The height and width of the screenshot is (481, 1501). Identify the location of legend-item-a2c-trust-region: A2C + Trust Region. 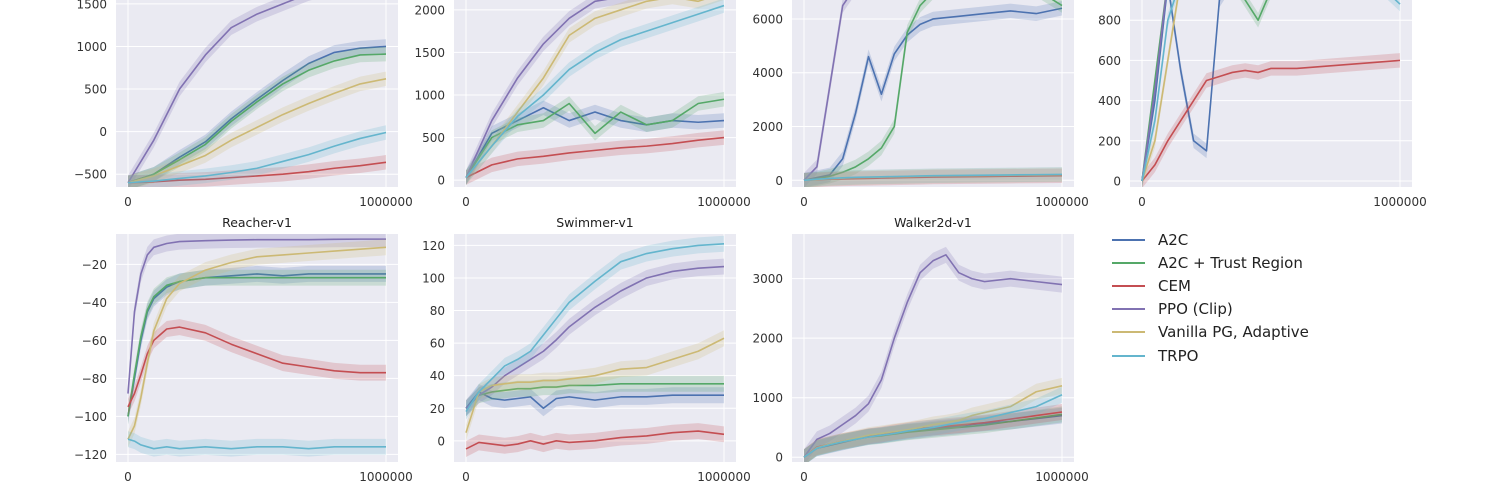
(1210, 262).